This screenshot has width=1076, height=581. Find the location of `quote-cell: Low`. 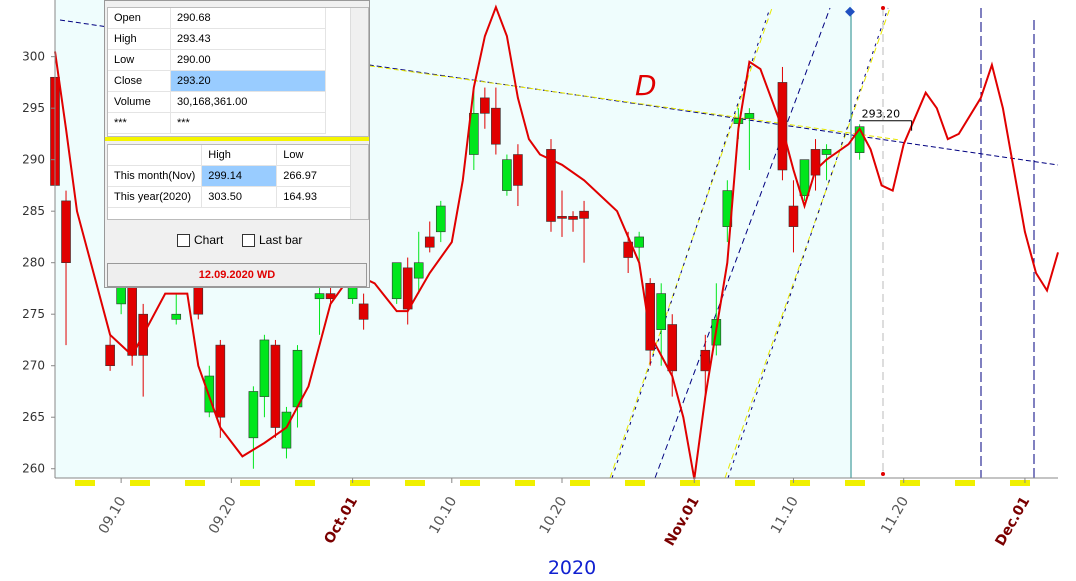

quote-cell: Low is located at coordinates (139, 60).